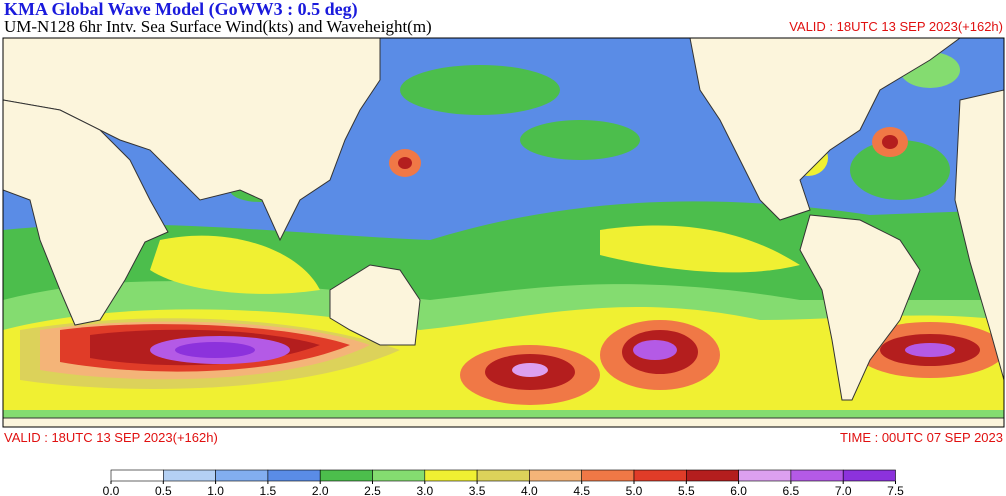  What do you see at coordinates (738, 490) in the screenshot?
I see `colorbar-label: 6.0` at bounding box center [738, 490].